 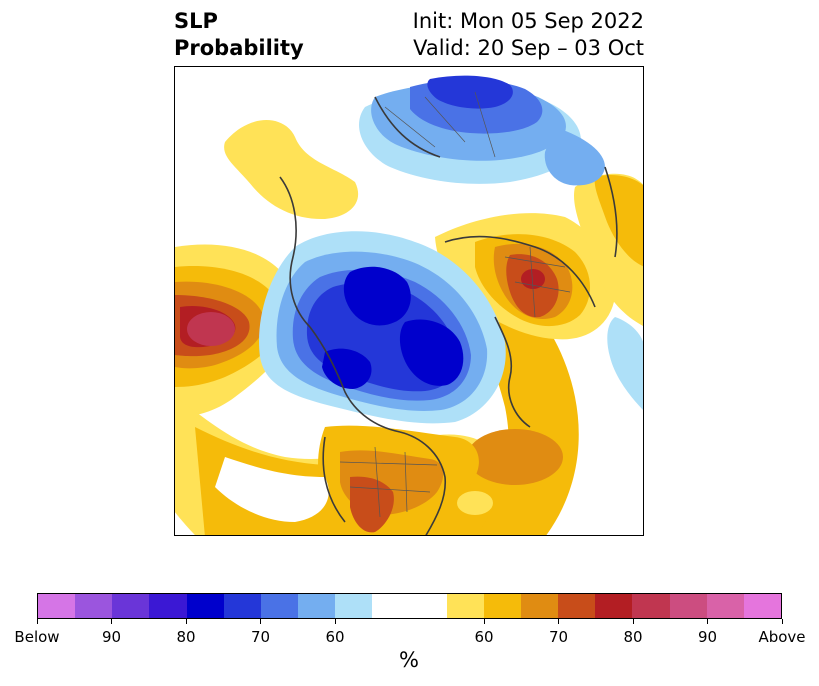 What do you see at coordinates (782, 637) in the screenshot?
I see `colorbar-tick-label: Above` at bounding box center [782, 637].